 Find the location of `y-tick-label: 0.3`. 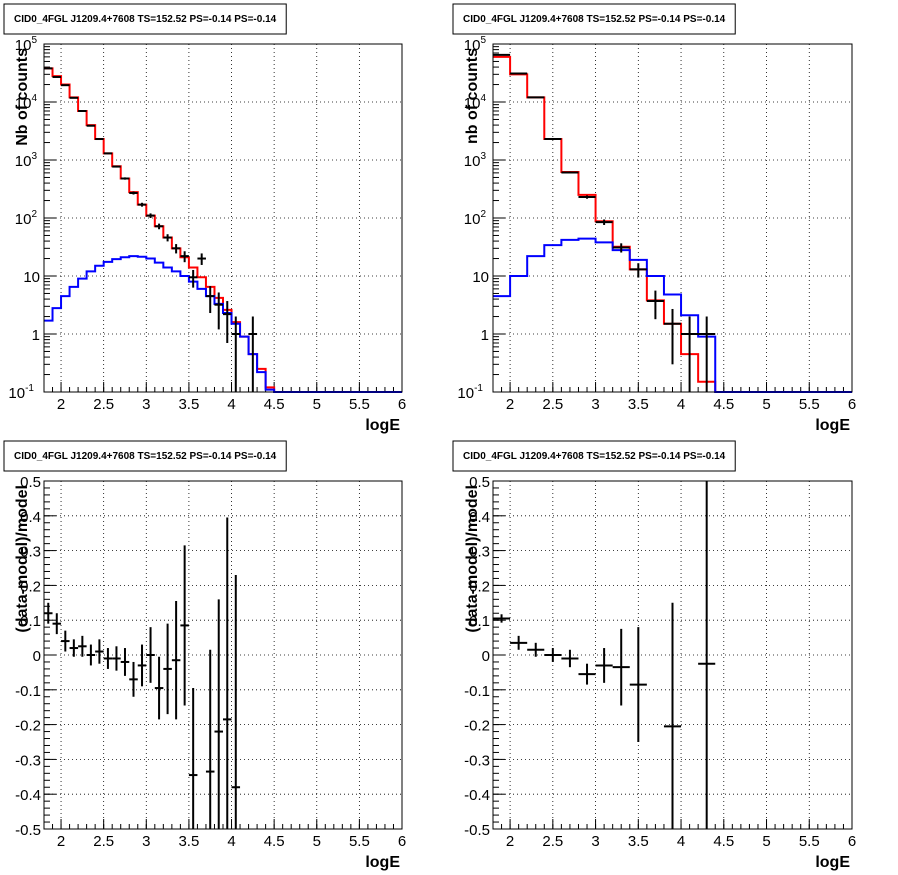

y-tick-label: 0.3 is located at coordinates (30, 552).